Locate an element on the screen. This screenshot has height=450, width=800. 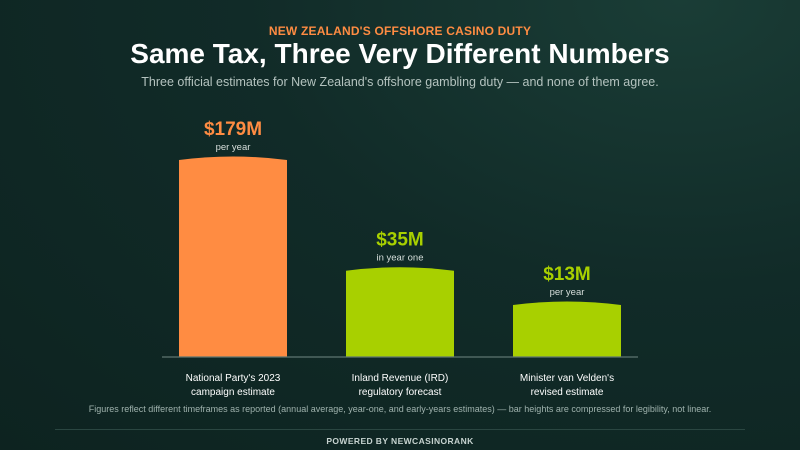
bar-value-sublabel-1: per year is located at coordinates (233, 147).